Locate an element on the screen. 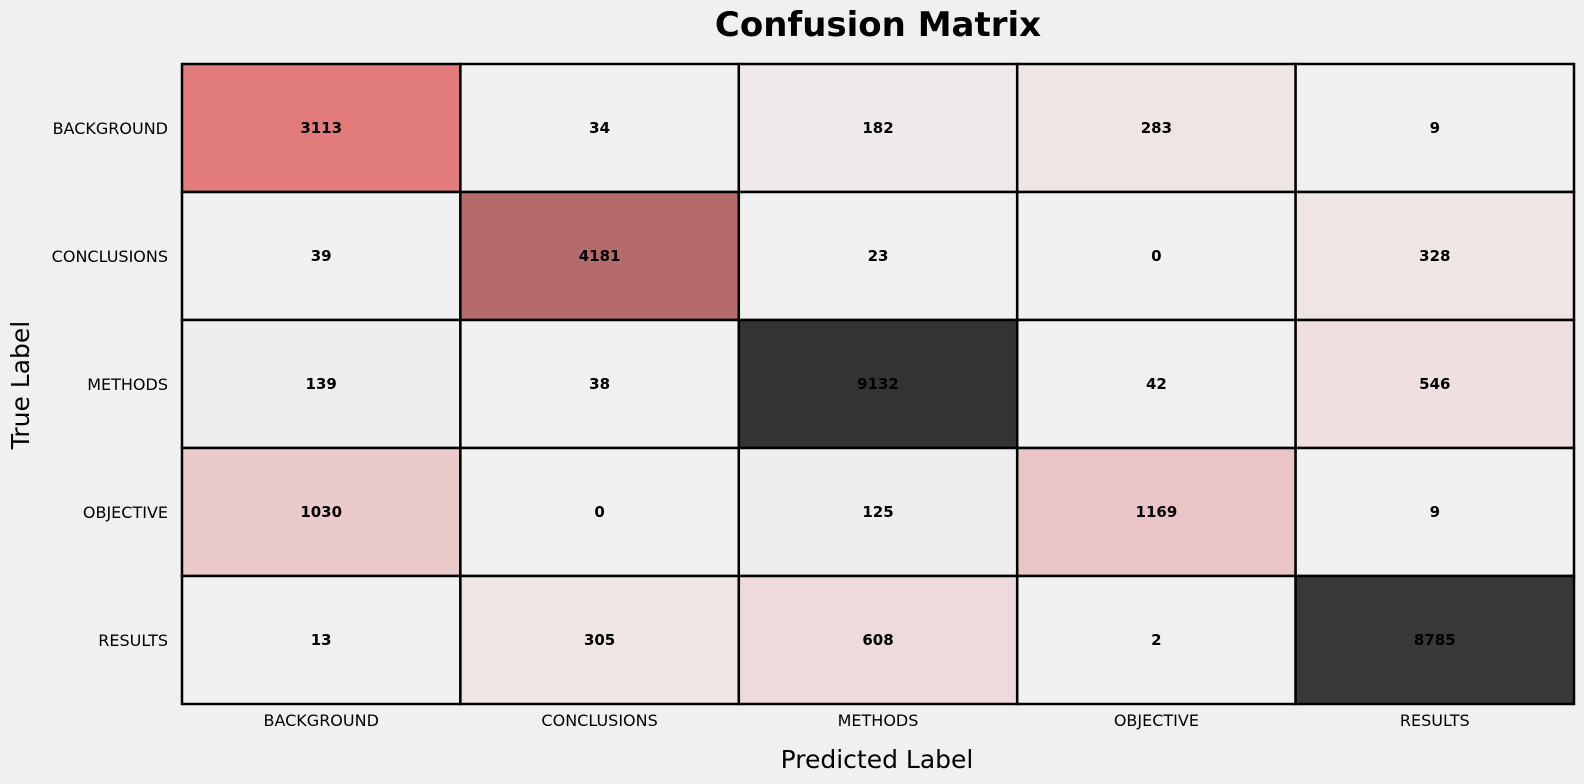 This screenshot has height=784, width=1584. cell-value-label: 38 is located at coordinates (599, 384).